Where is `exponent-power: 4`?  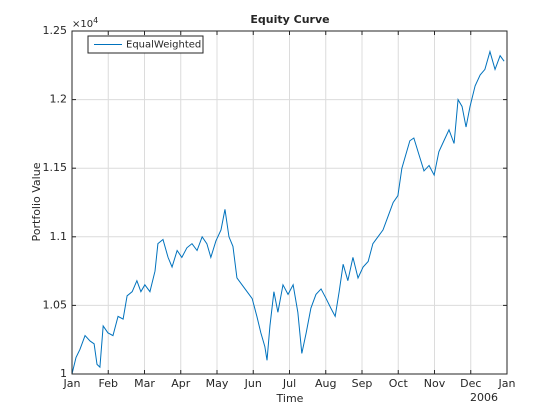
exponent-power: 4 is located at coordinates (95, 20).